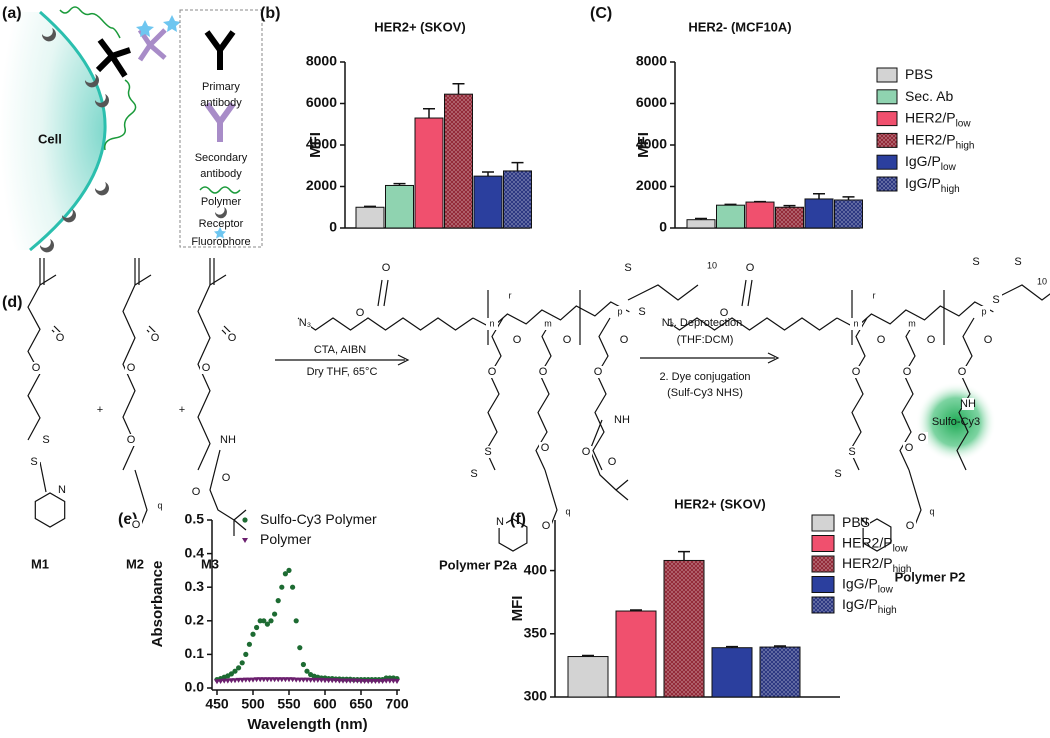  I want to click on reagent: (Sulf-Cy3 NHS), so click(705, 393).